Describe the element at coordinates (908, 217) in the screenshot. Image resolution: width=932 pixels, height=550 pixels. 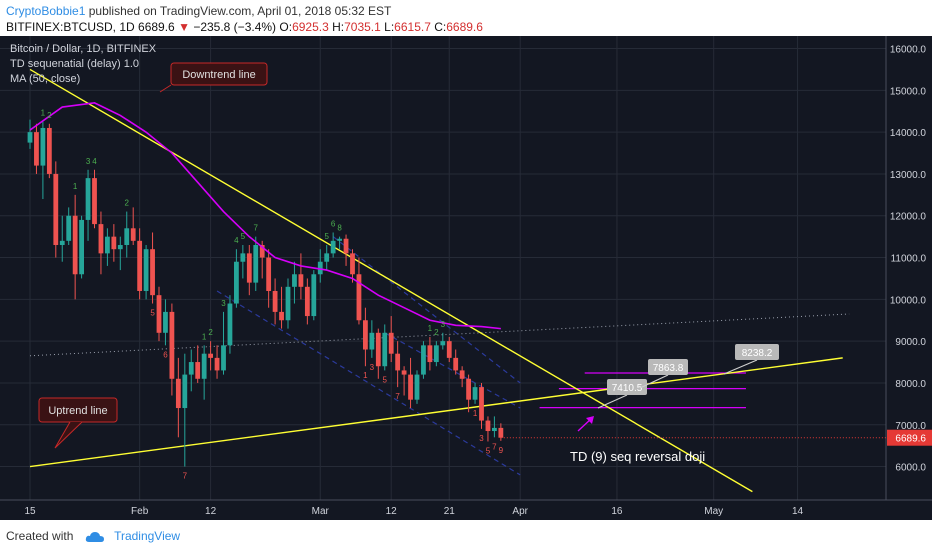
I see `price-tick-label: 12000.0` at that location.